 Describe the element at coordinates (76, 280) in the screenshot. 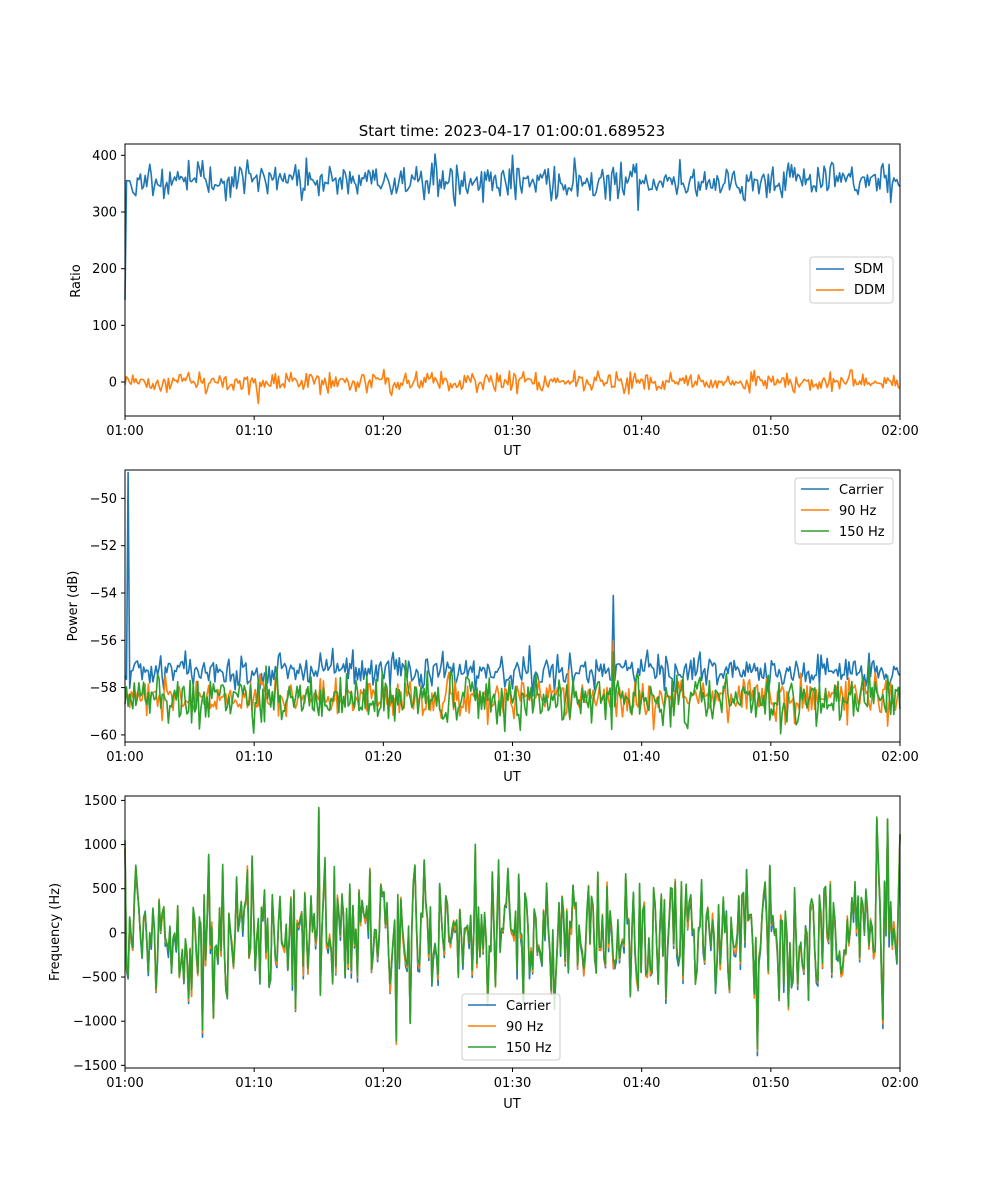

I see `ratio-ylabel: Ratio` at that location.